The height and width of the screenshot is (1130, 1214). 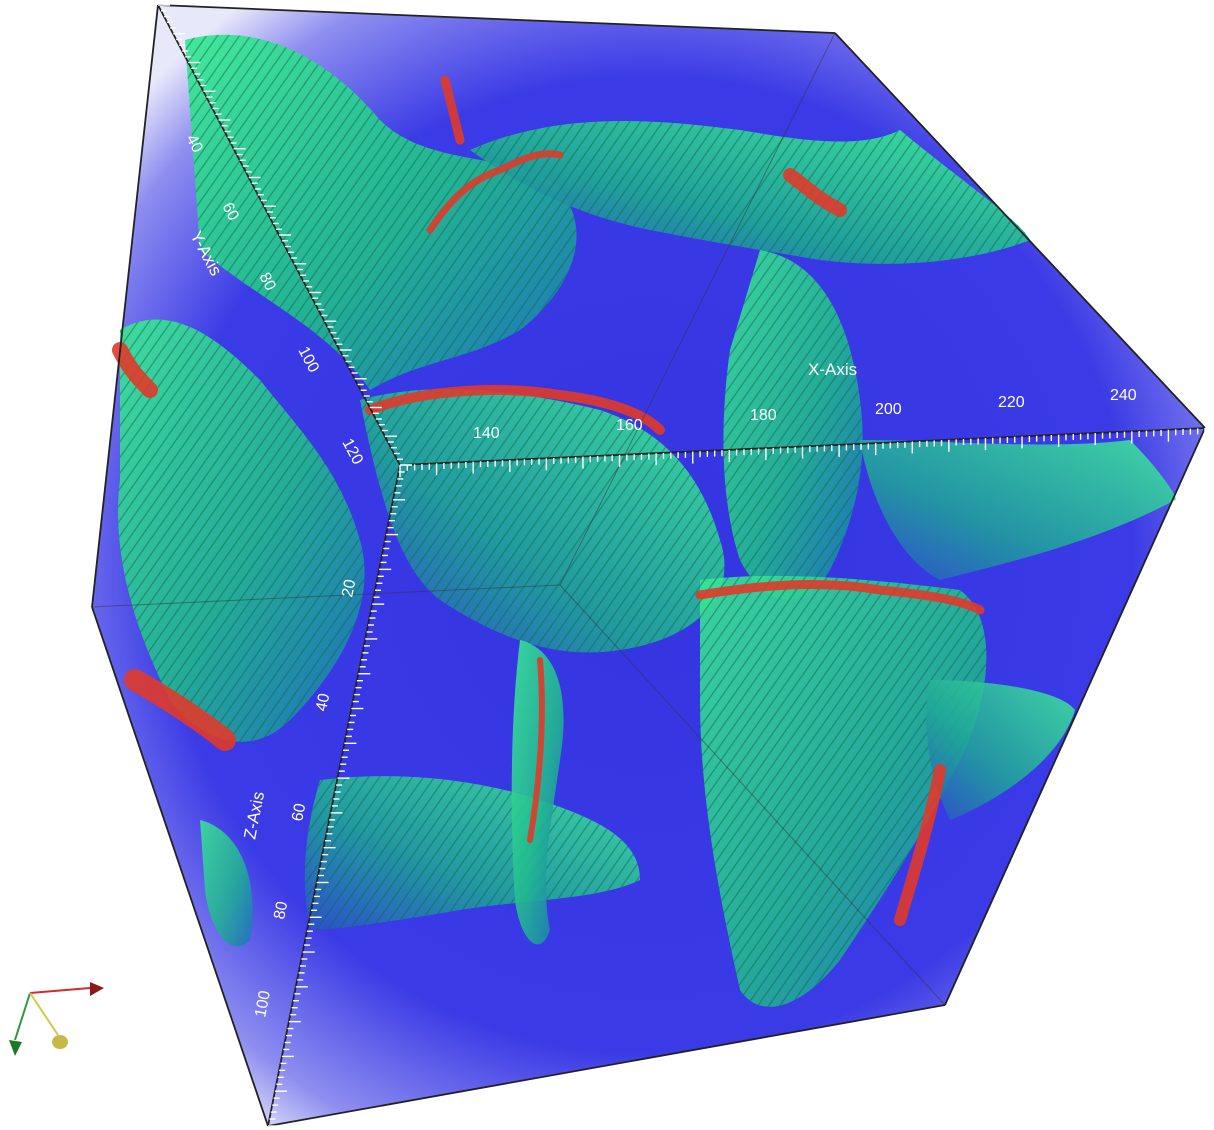 What do you see at coordinates (629, 425) in the screenshot?
I see `x-tick-label: 160` at bounding box center [629, 425].